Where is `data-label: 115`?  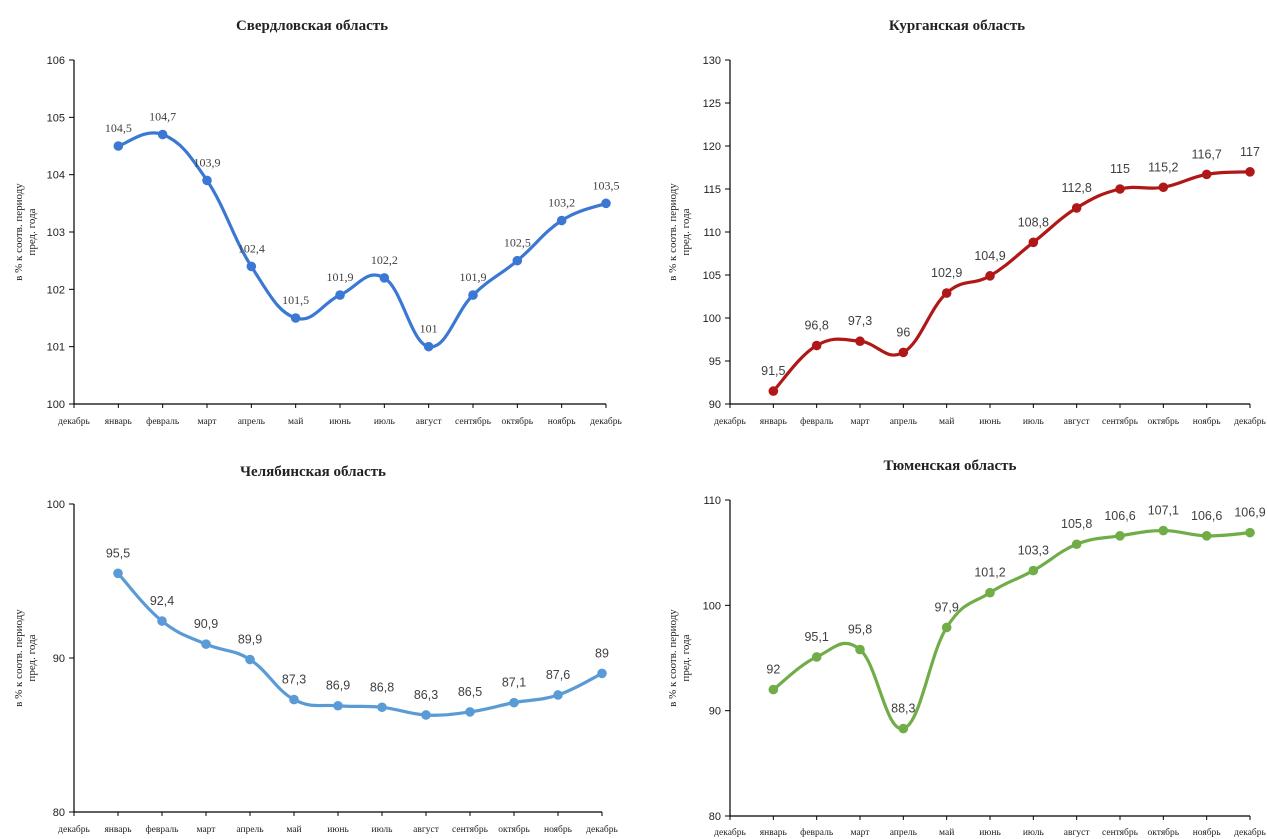
data-label: 115 is located at coordinates (1120, 169).